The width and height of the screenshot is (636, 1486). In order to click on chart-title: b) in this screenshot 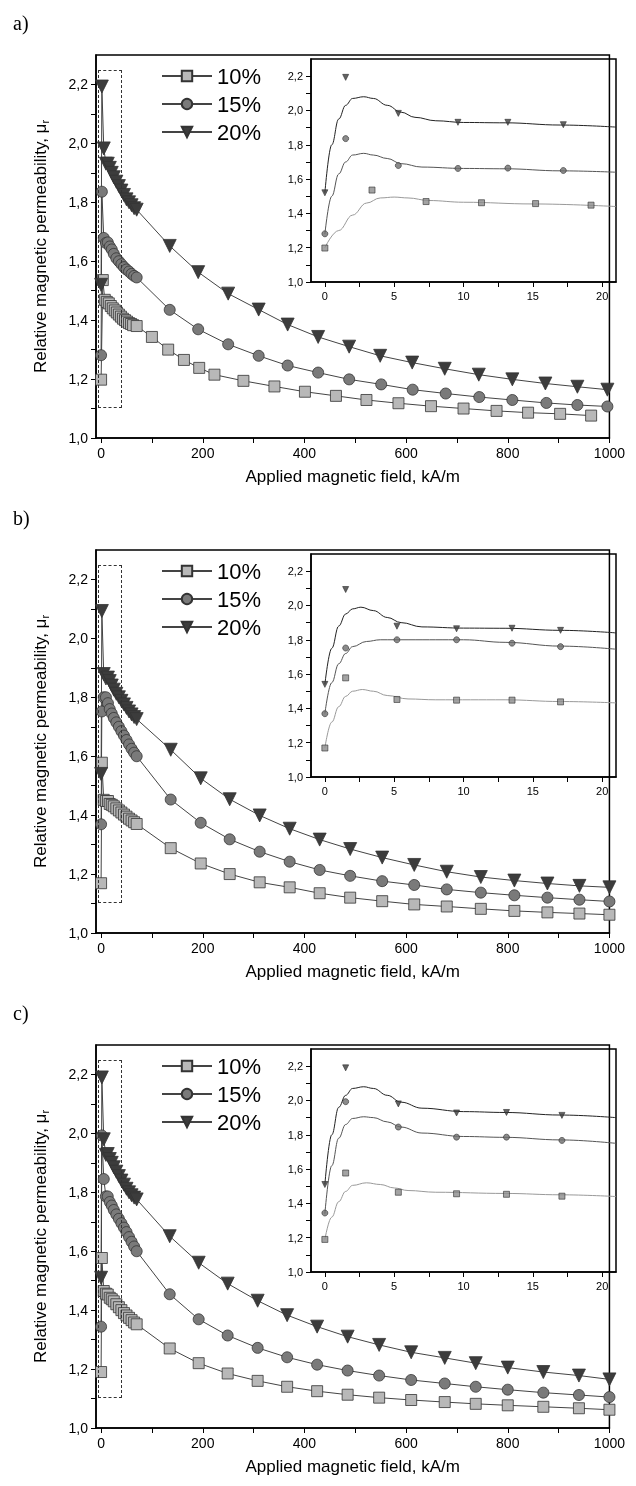, I will do `click(21, 518)`.